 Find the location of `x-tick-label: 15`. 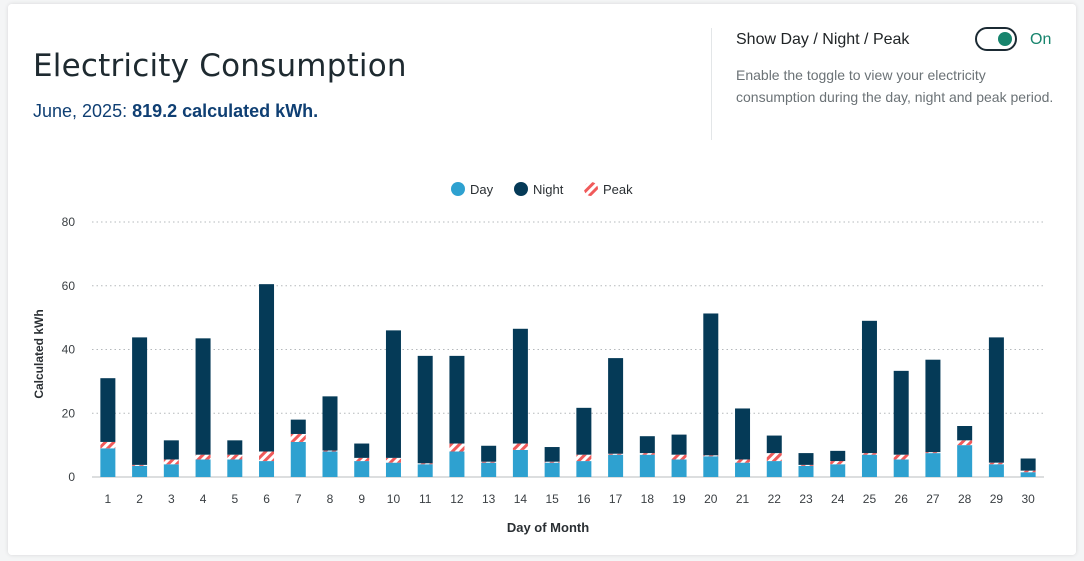

x-tick-label: 15 is located at coordinates (552, 499).